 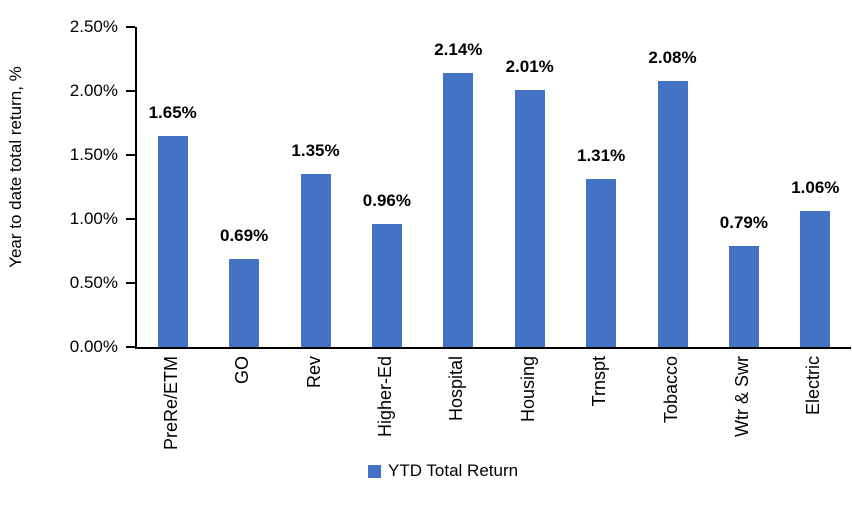 What do you see at coordinates (93, 26) in the screenshot?
I see `y-tick-label: 2.50%` at bounding box center [93, 26].